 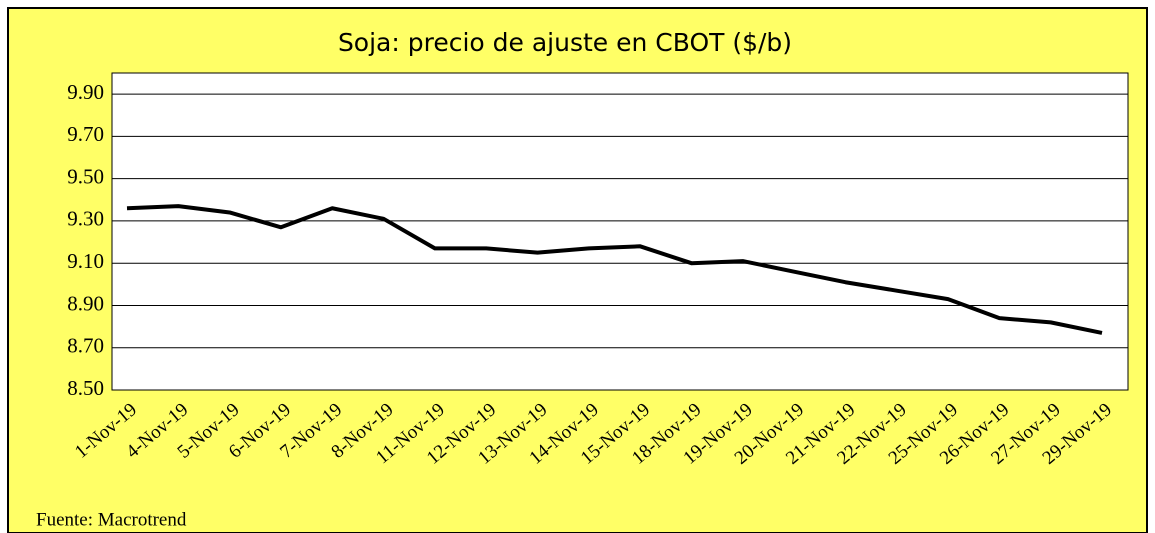 I want to click on y-tick-label: 9.30, so click(x=85, y=219).